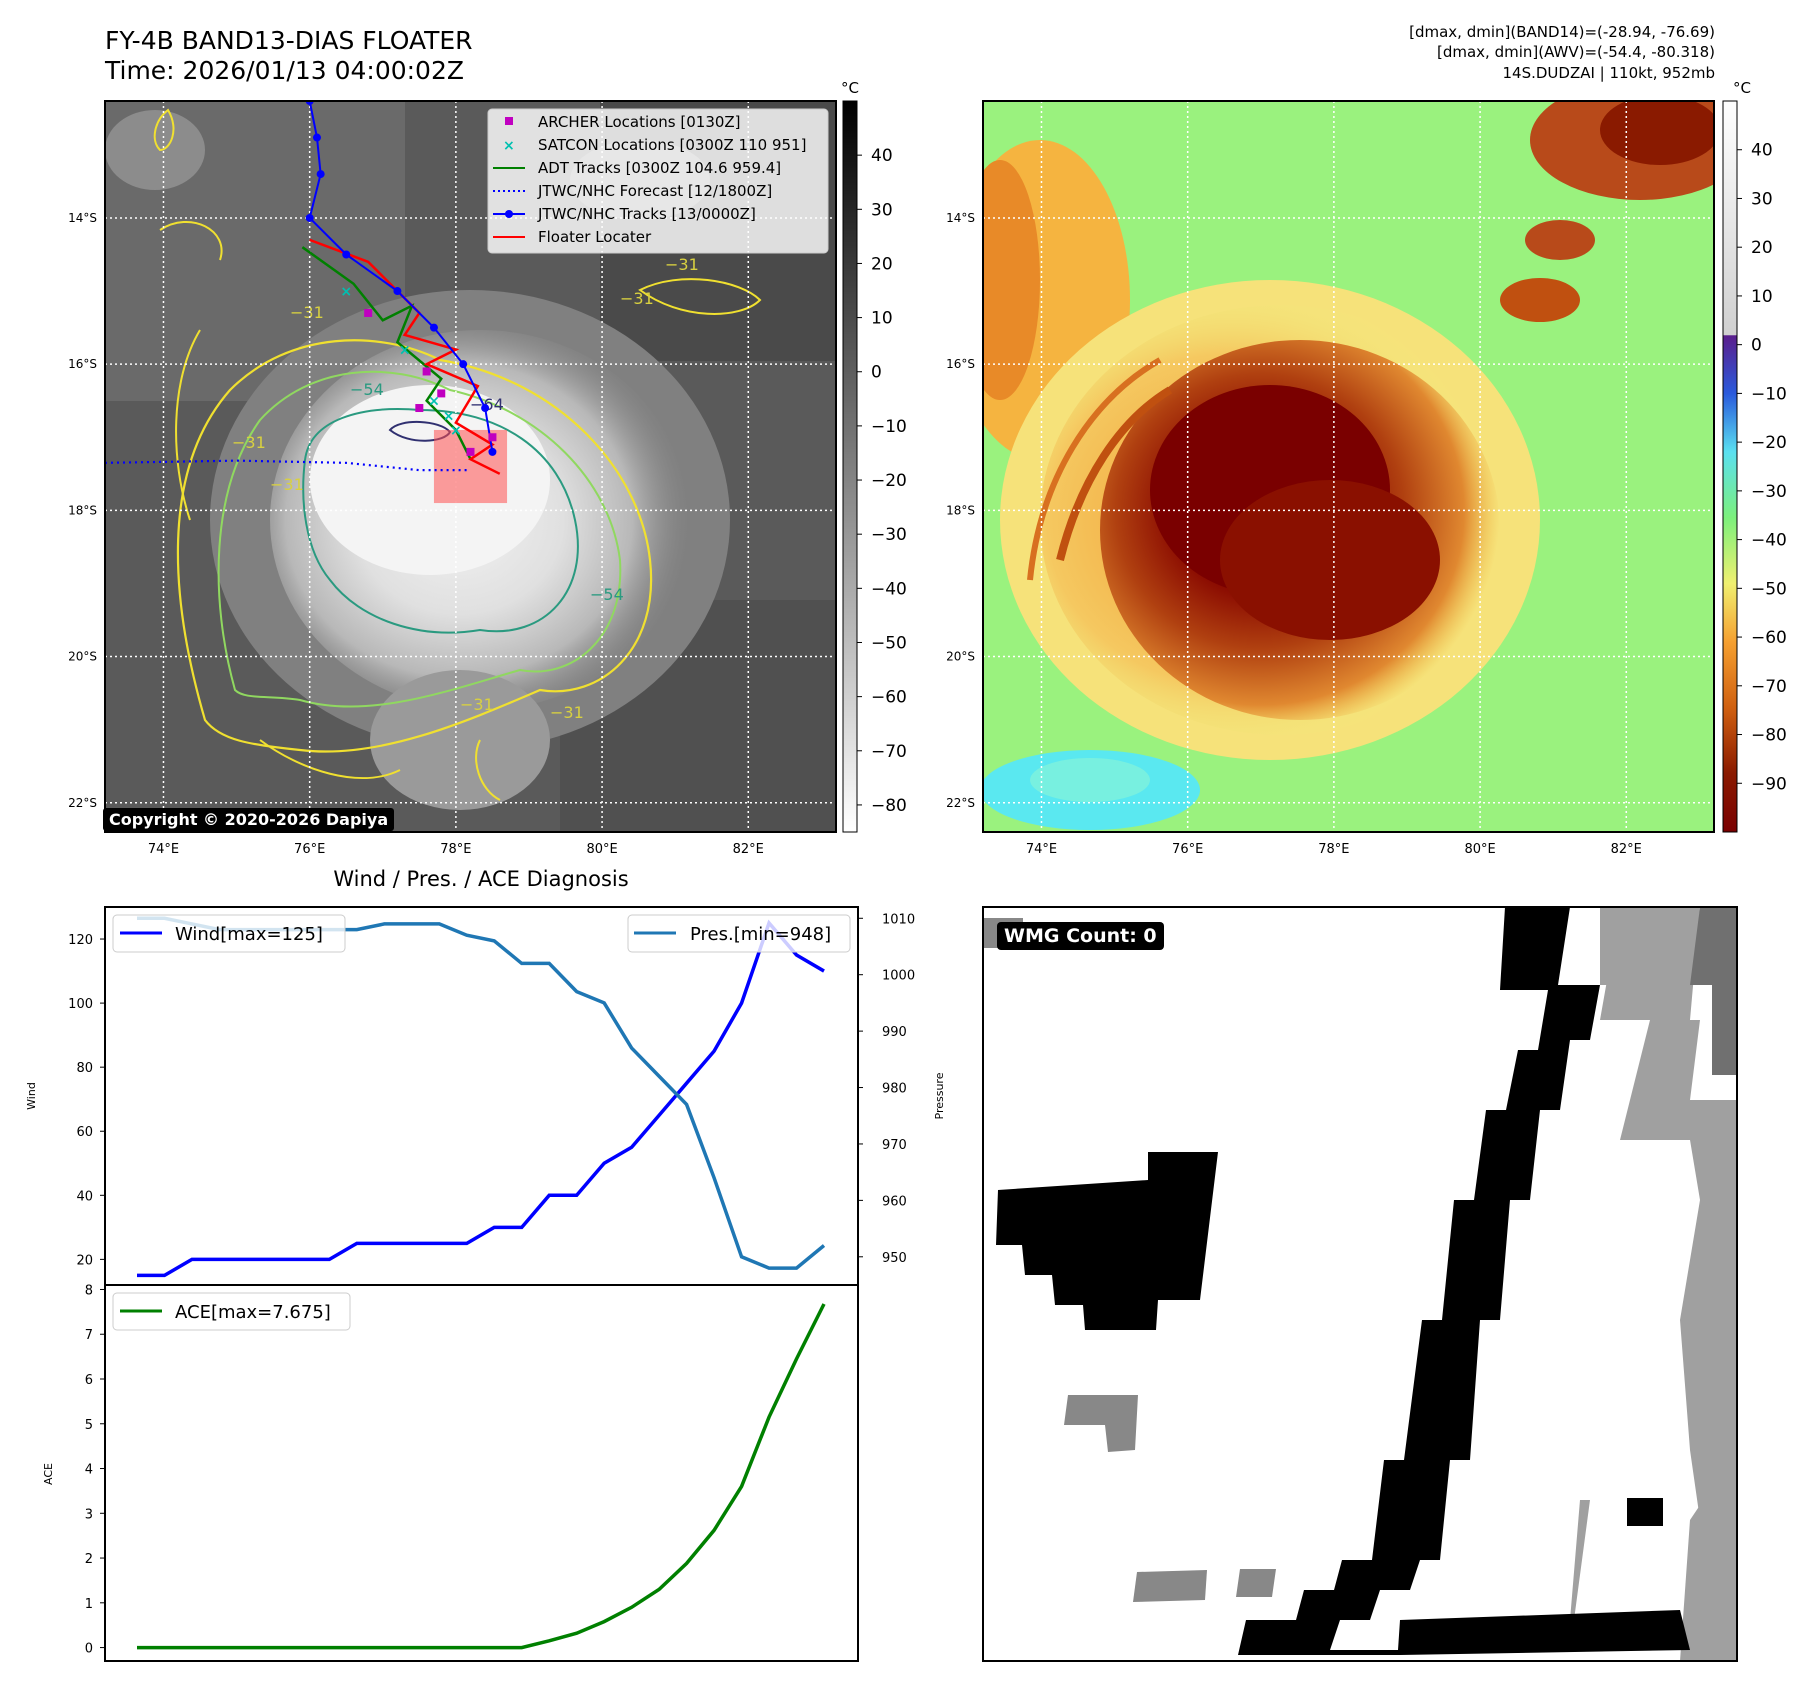 This screenshot has height=1690, width=1797. What do you see at coordinates (646, 214) in the screenshot?
I see `legend-entry: JTWC/NHC Tracks [13/0000Z]` at bounding box center [646, 214].